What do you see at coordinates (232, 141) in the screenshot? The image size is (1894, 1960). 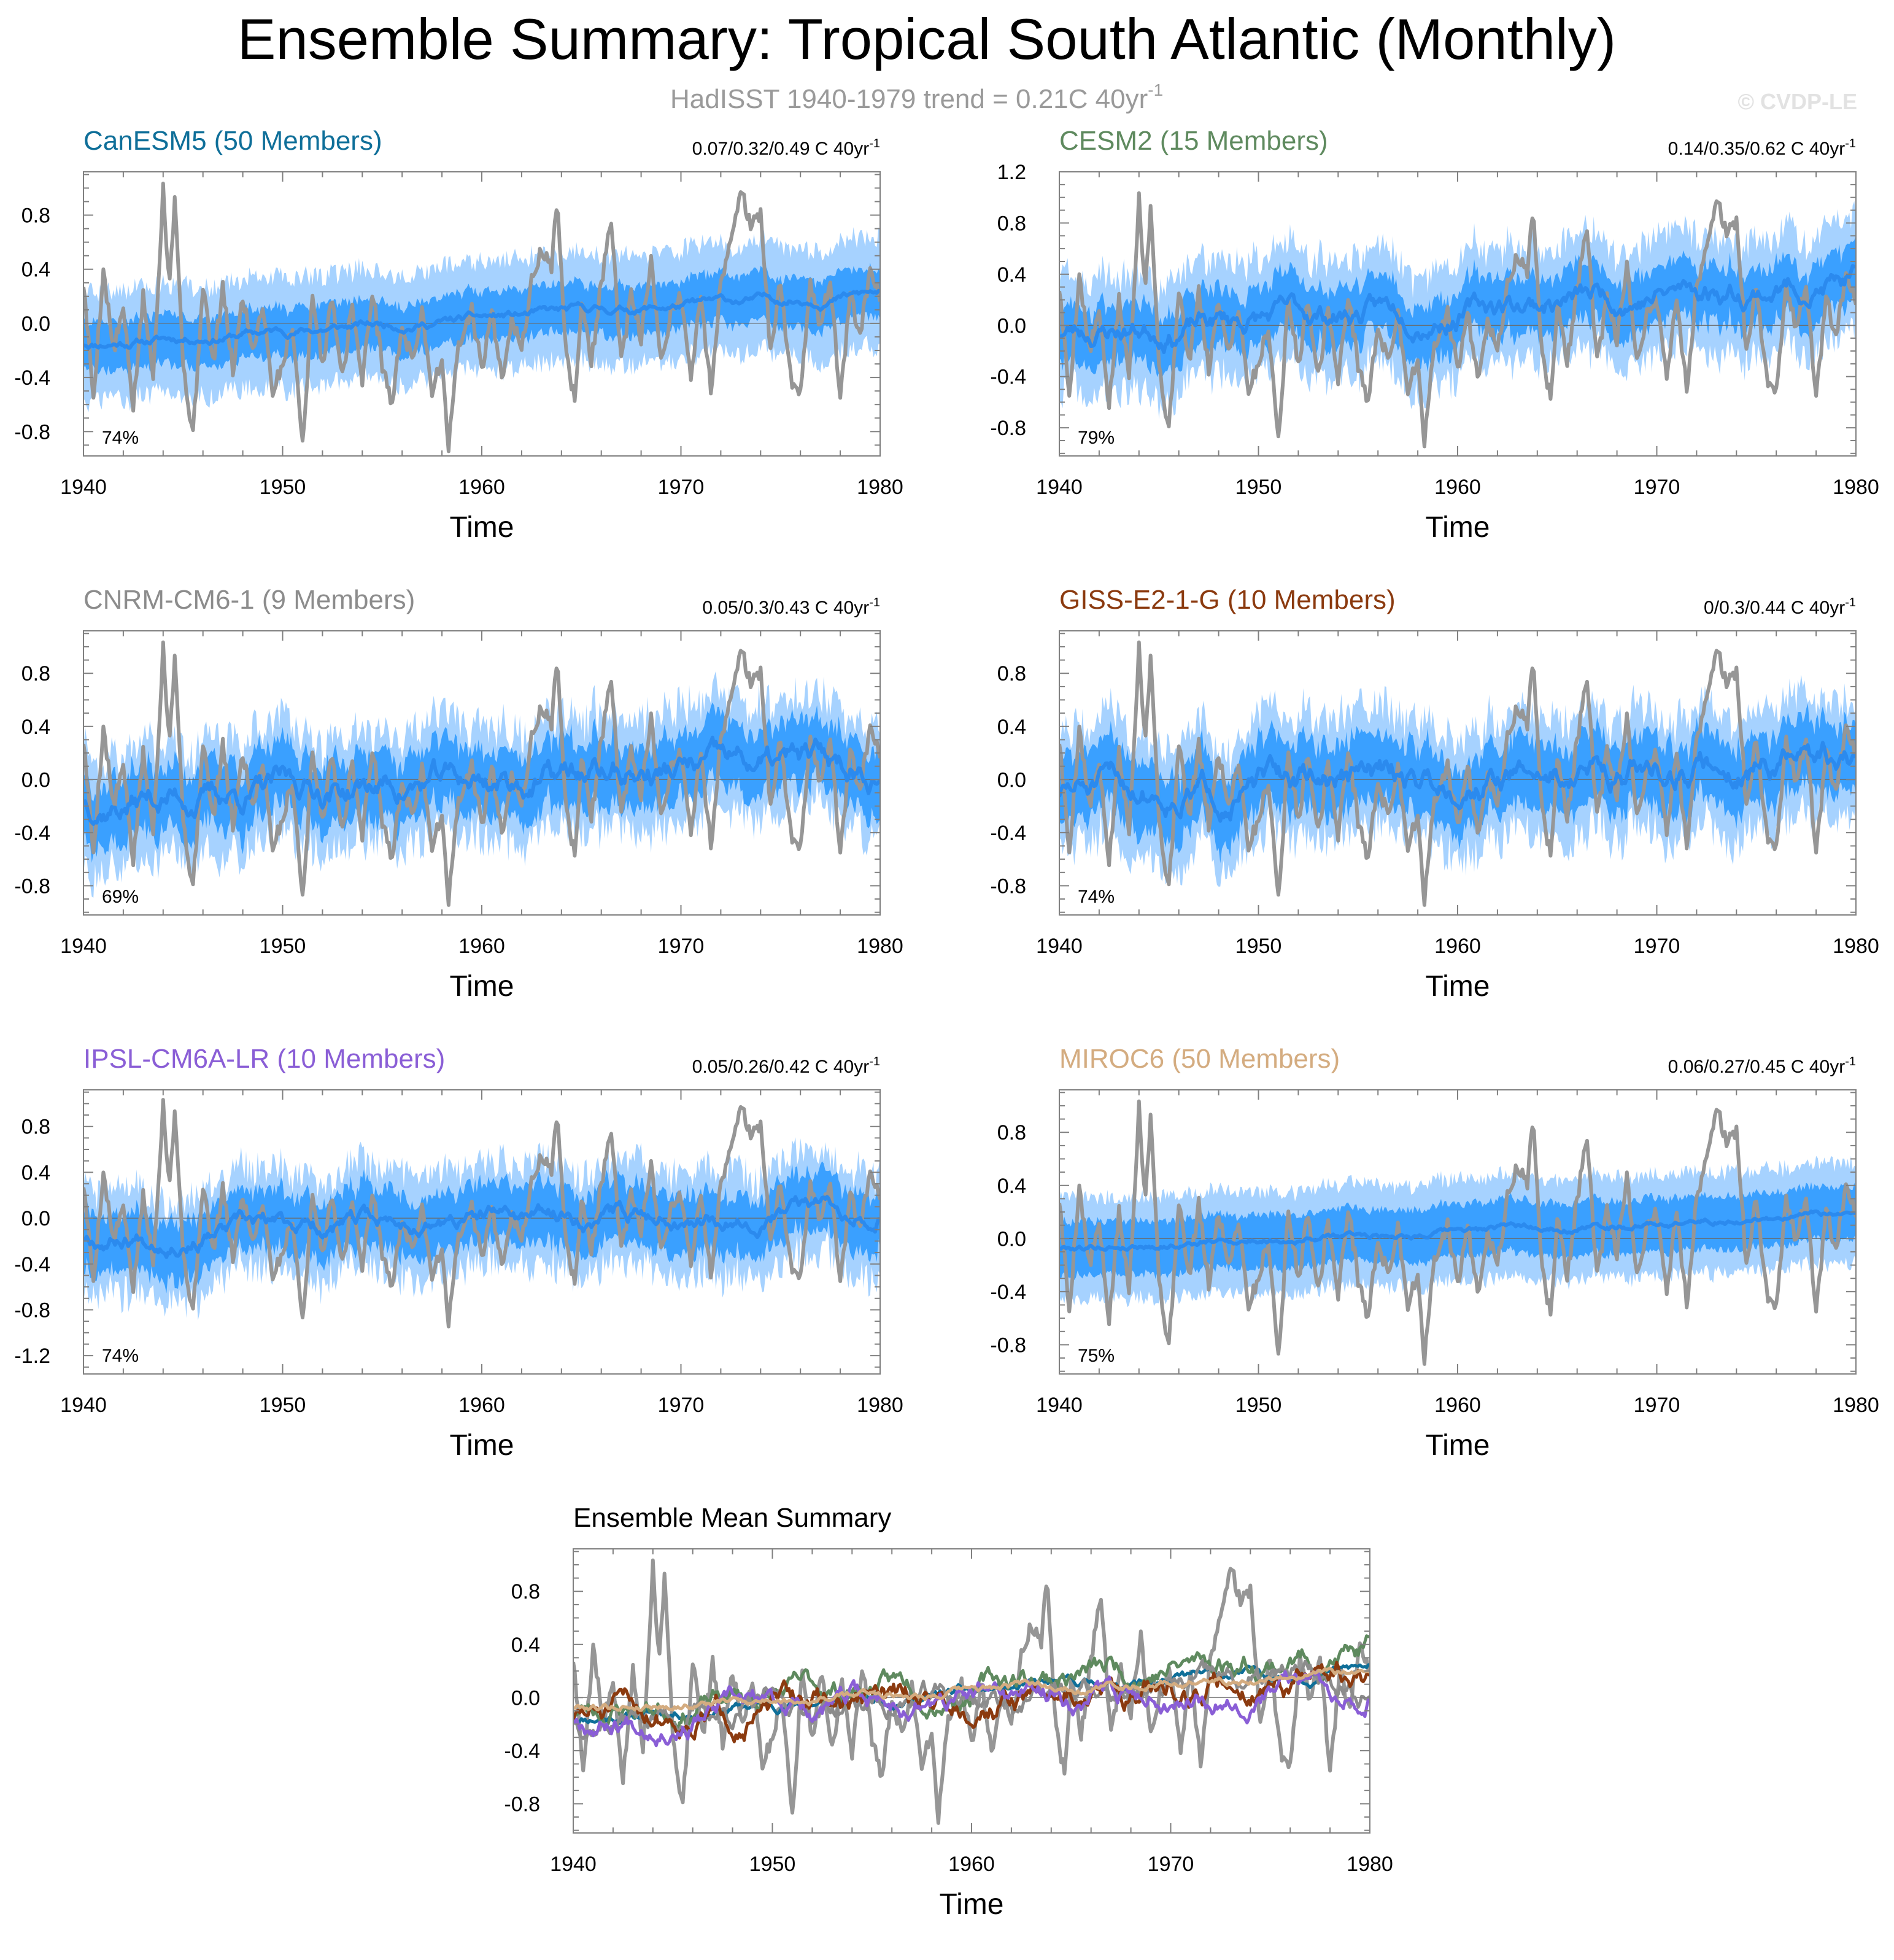 I see `panel-title: CanESM5 (50 Members)` at bounding box center [232, 141].